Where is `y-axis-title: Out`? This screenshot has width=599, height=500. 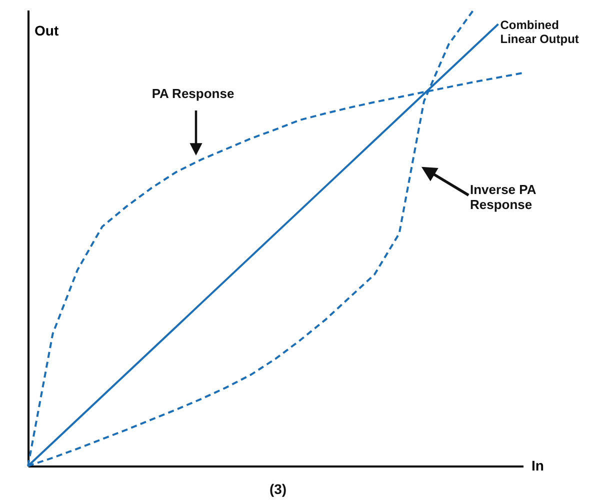
y-axis-title: Out is located at coordinates (46, 30).